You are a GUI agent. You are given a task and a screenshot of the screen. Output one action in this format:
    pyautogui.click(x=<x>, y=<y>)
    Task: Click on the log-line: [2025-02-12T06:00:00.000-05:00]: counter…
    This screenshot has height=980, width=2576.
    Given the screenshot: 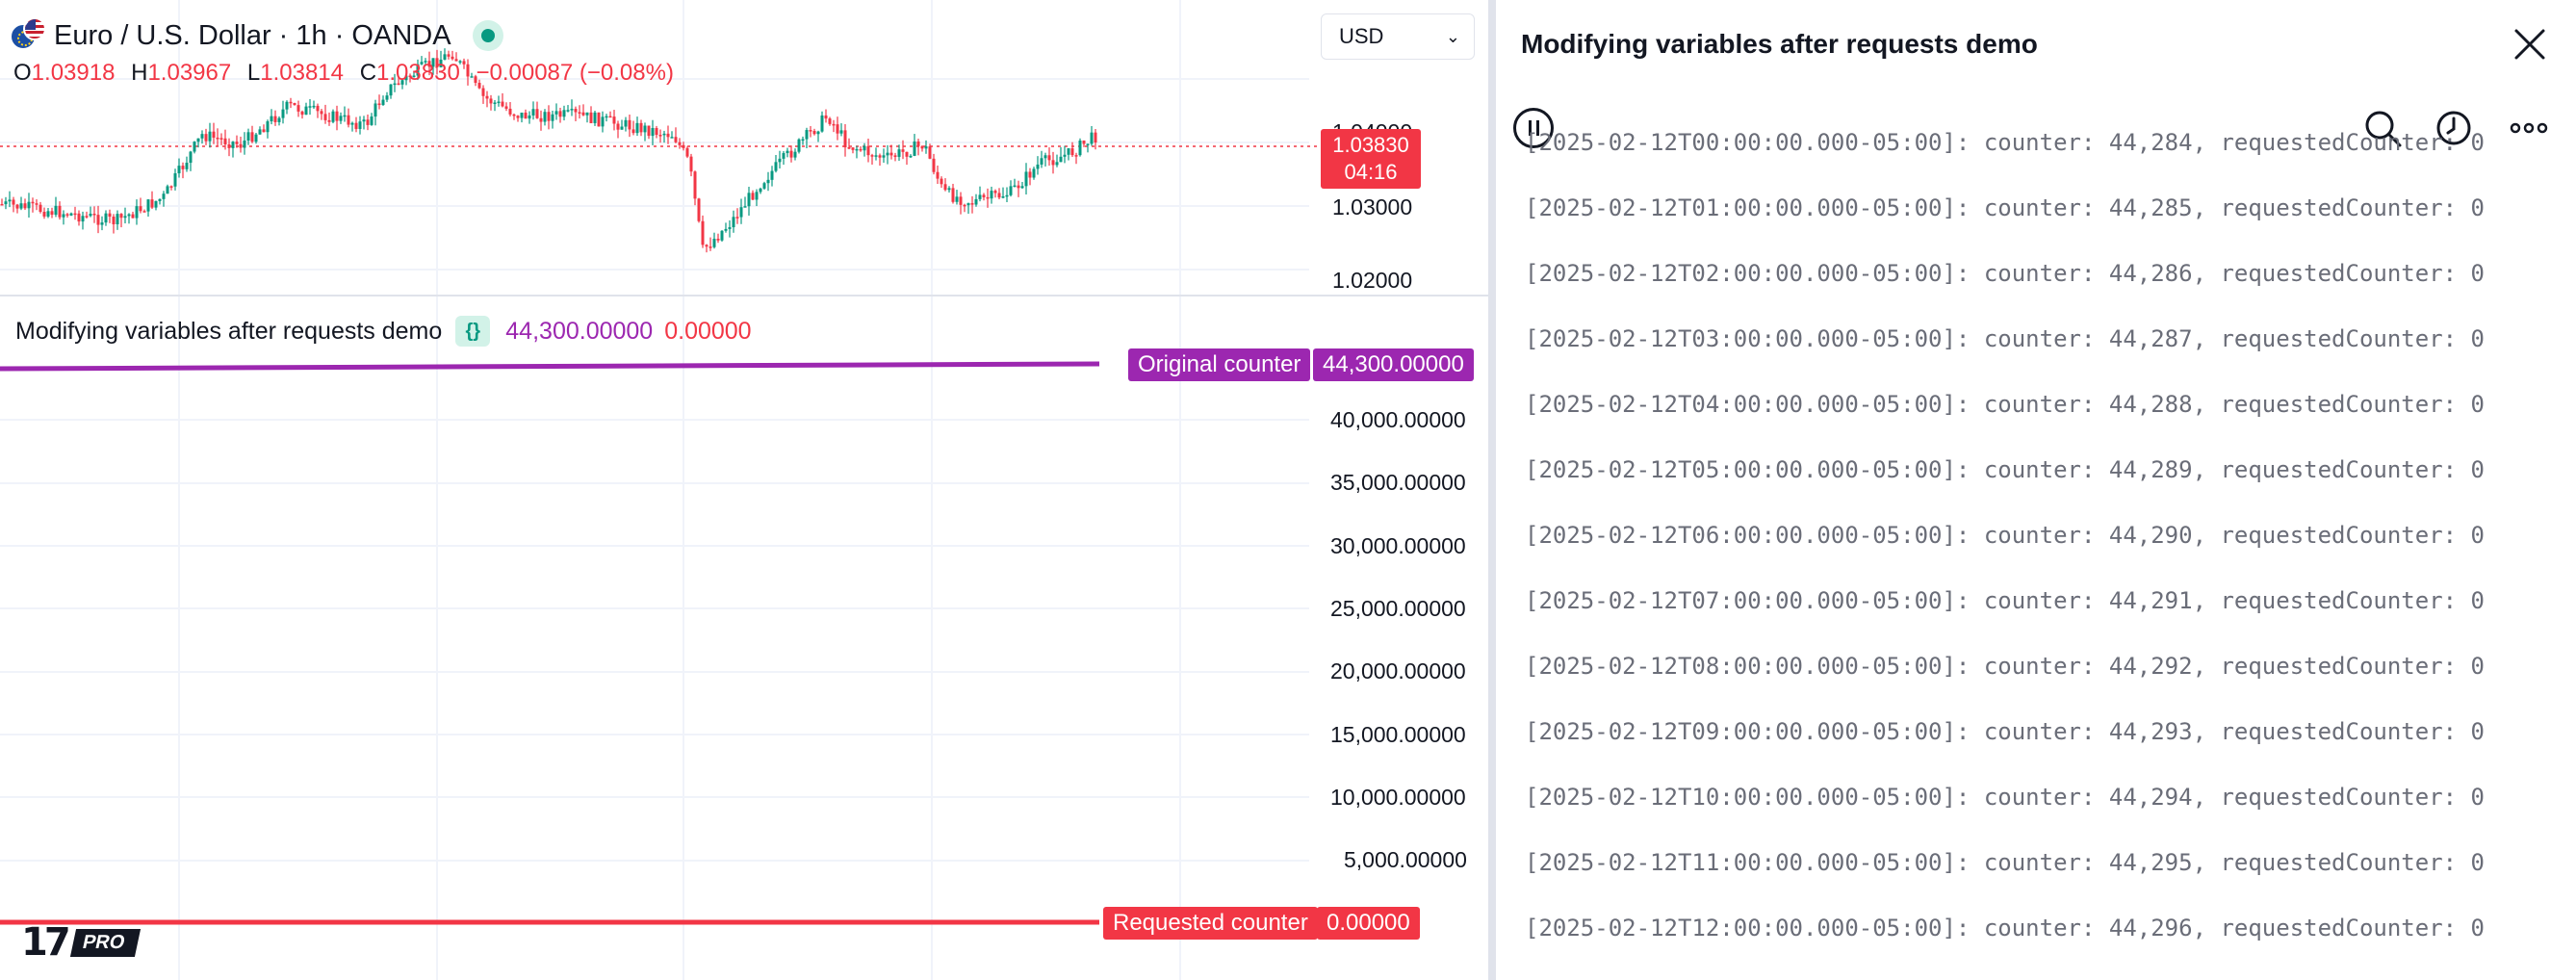 What is the action you would take?
    pyautogui.click(x=2005, y=535)
    